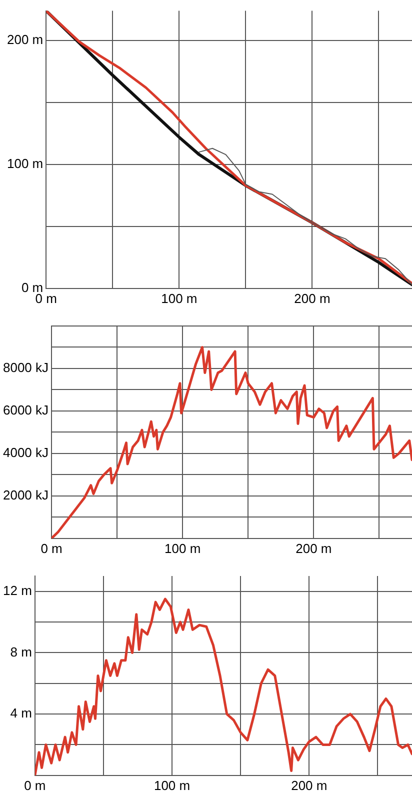 Image resolution: width=412 pixels, height=799 pixels. What do you see at coordinates (21, 713) in the screenshot?
I see `y-tick-label: 4 m` at bounding box center [21, 713].